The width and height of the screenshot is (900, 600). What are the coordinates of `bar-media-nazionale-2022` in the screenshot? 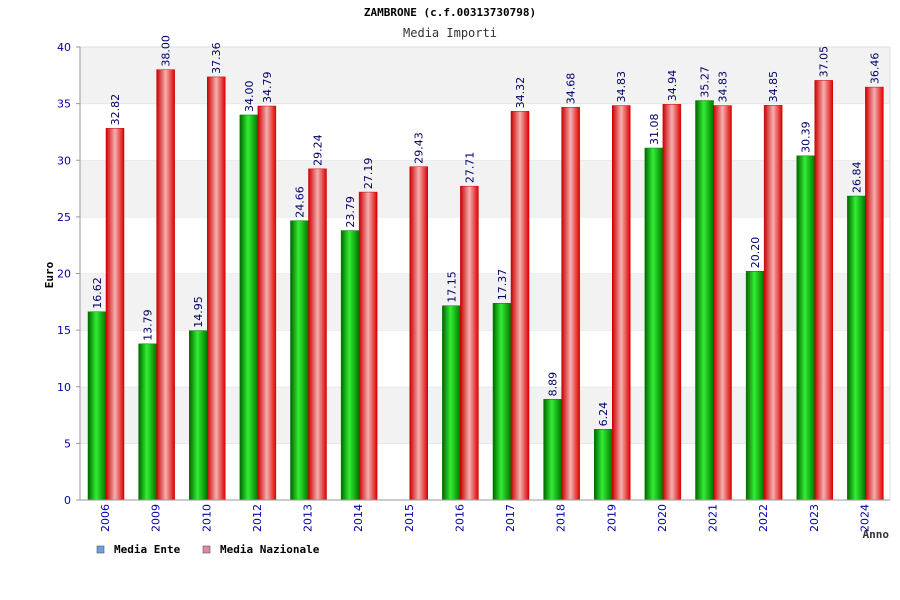 It's located at (773, 303).